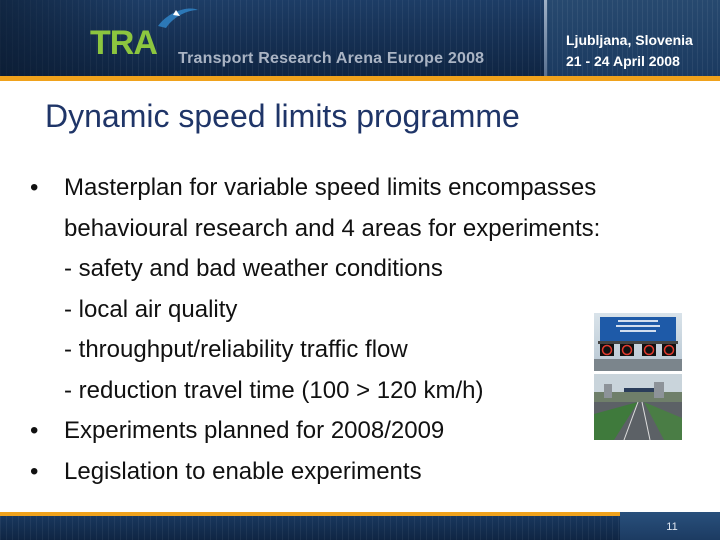 Image resolution: width=720 pixels, height=540 pixels. Describe the element at coordinates (253, 268) in the screenshot. I see `sub-item-text: - safety and bad weather conditions` at that location.